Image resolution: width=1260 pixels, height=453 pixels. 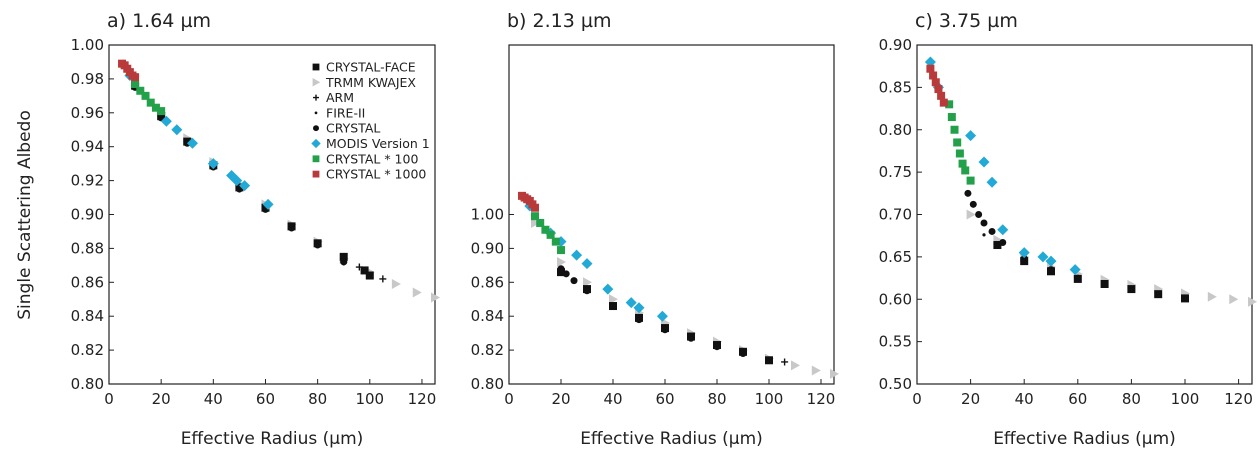 I want to click on legend-entry-crystal-face: CRYSTAL-FACE, so click(x=364, y=67).